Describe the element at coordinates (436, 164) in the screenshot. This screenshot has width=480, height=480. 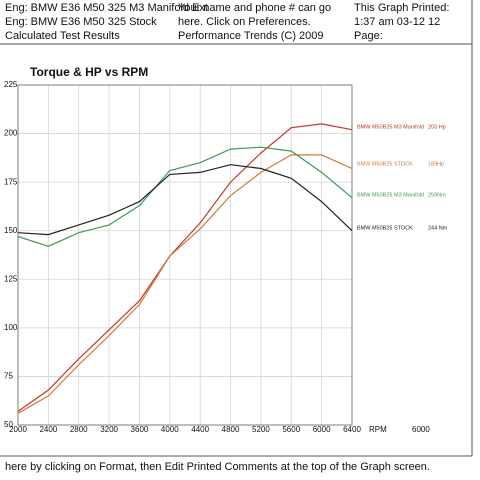
I see `legend-value: 189Hp` at that location.